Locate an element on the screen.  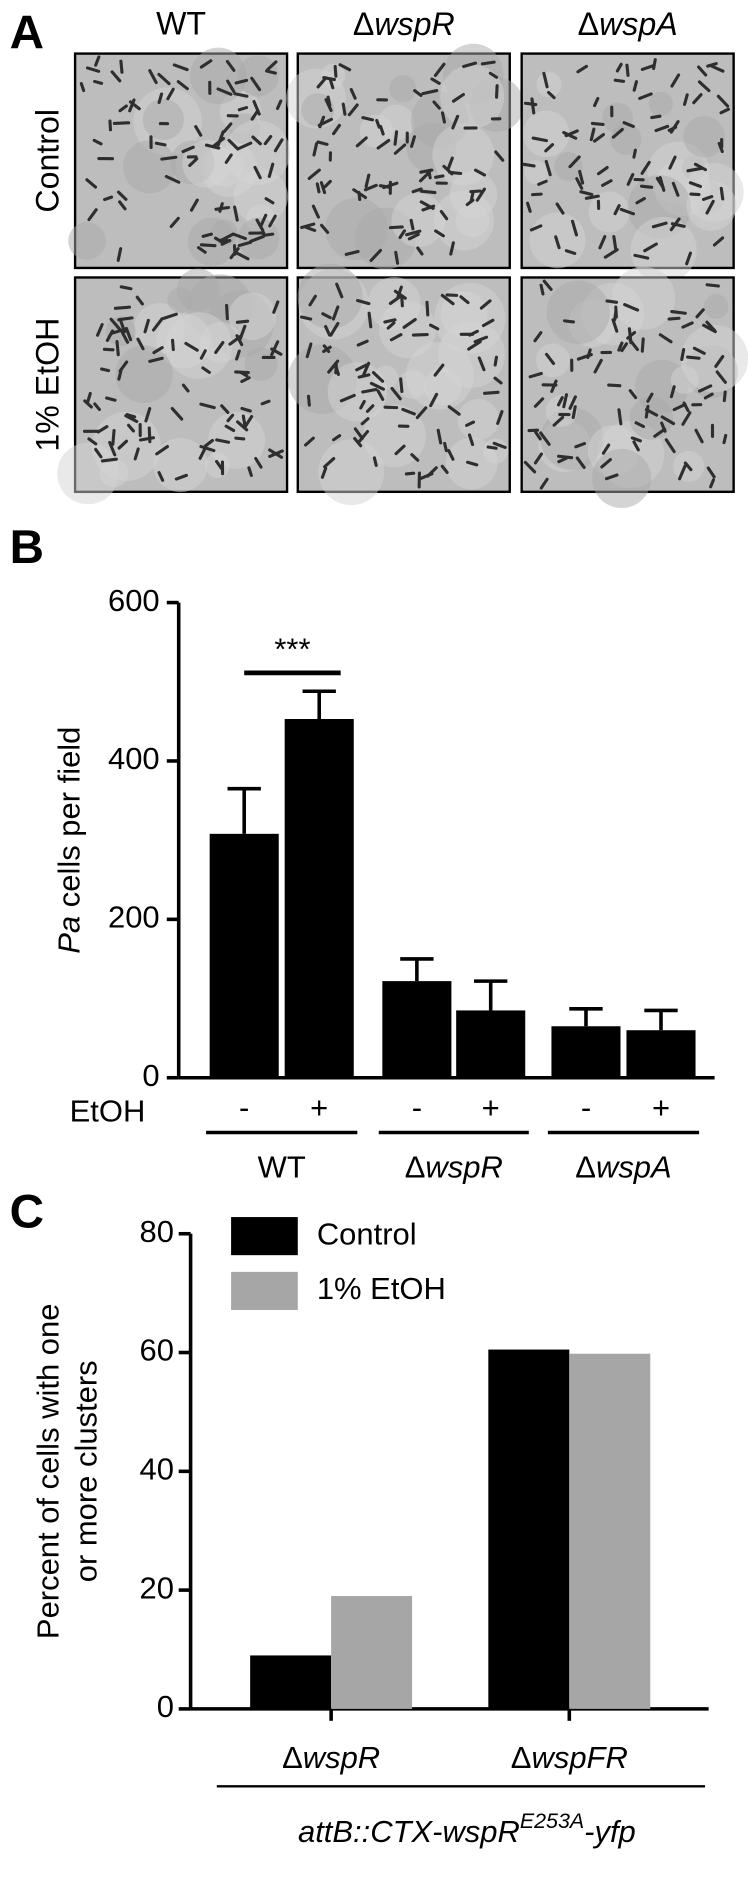
x-tick-label: + is located at coordinates (319, 1107).